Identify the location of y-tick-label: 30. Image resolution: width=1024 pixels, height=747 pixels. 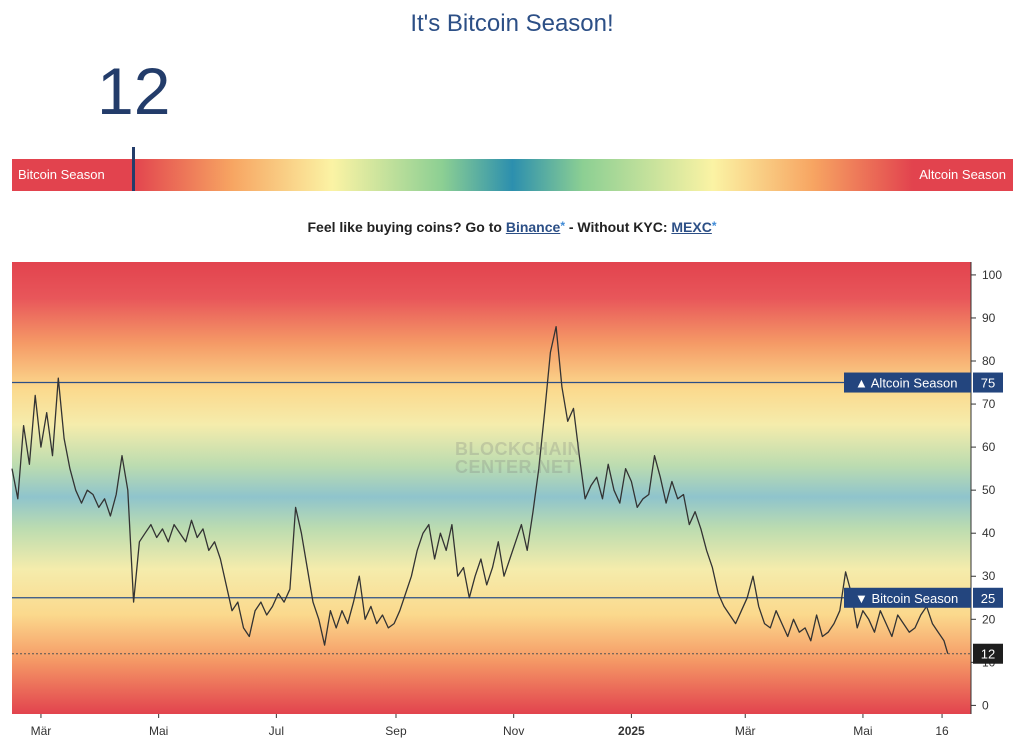
(989, 576).